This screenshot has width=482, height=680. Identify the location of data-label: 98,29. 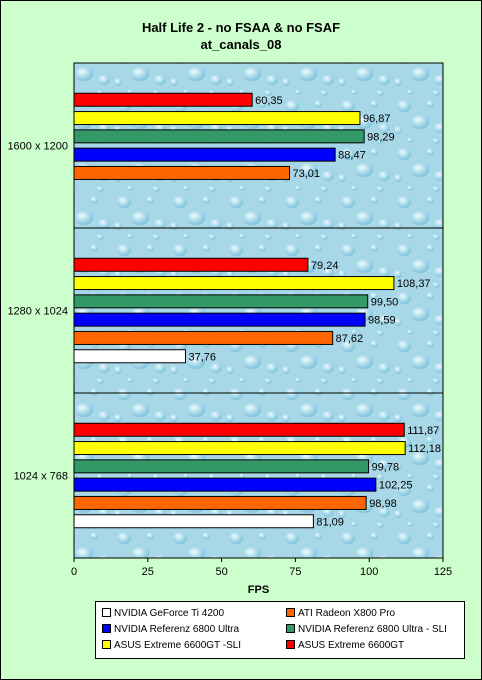
(381, 137).